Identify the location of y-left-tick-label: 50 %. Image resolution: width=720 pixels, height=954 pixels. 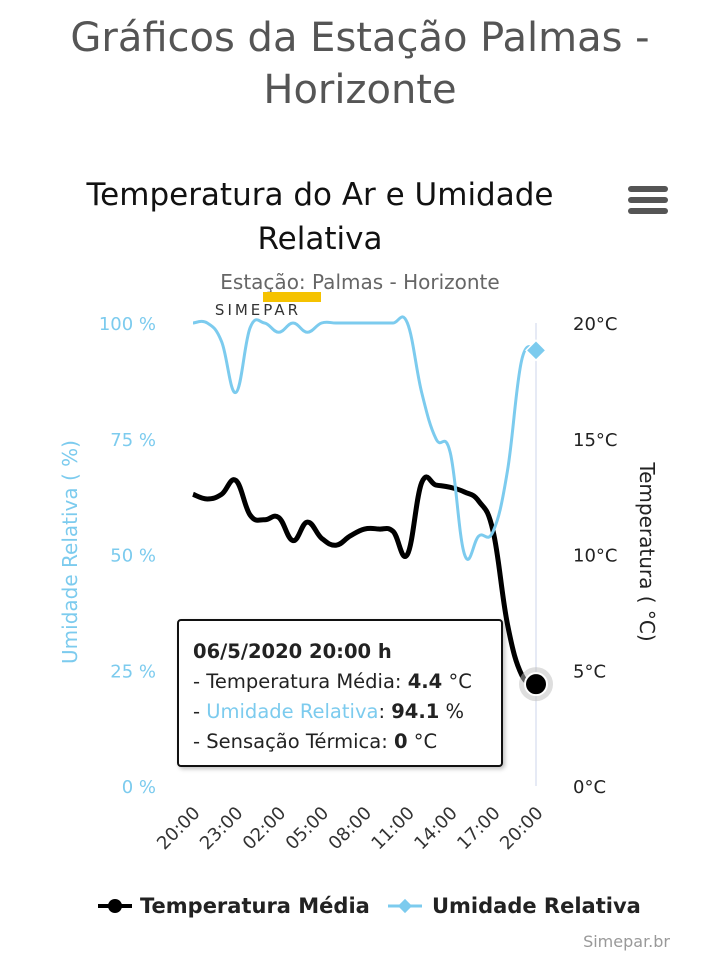
(133, 556).